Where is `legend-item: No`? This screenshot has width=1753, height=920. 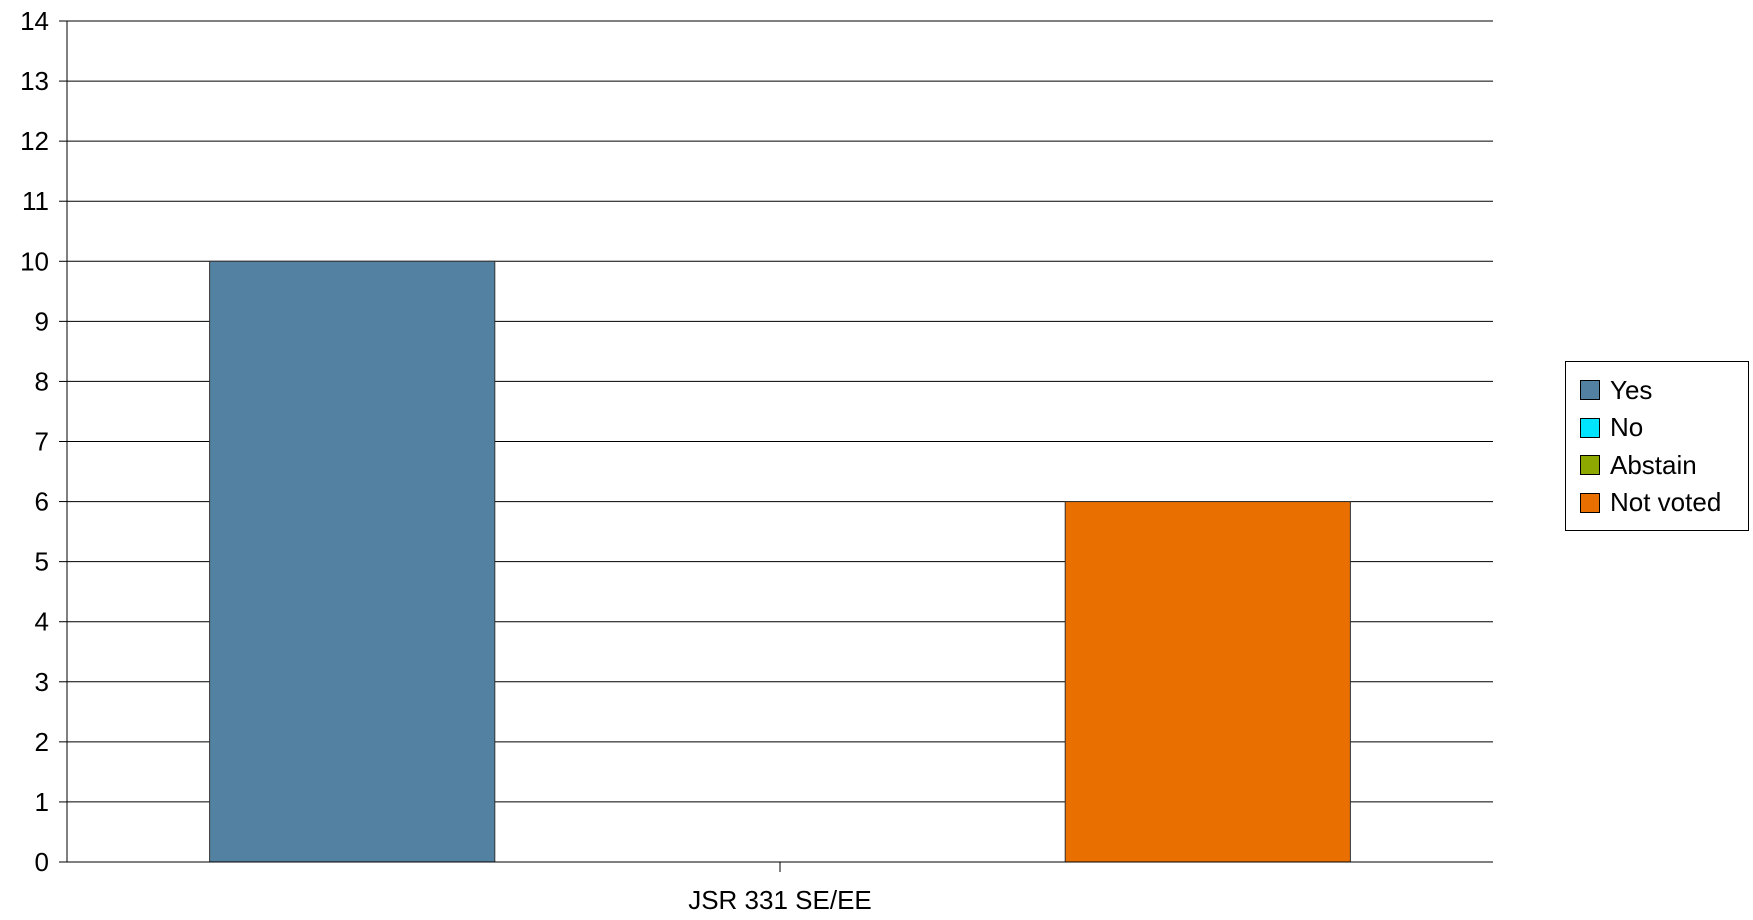 legend-item: No is located at coordinates (1612, 427).